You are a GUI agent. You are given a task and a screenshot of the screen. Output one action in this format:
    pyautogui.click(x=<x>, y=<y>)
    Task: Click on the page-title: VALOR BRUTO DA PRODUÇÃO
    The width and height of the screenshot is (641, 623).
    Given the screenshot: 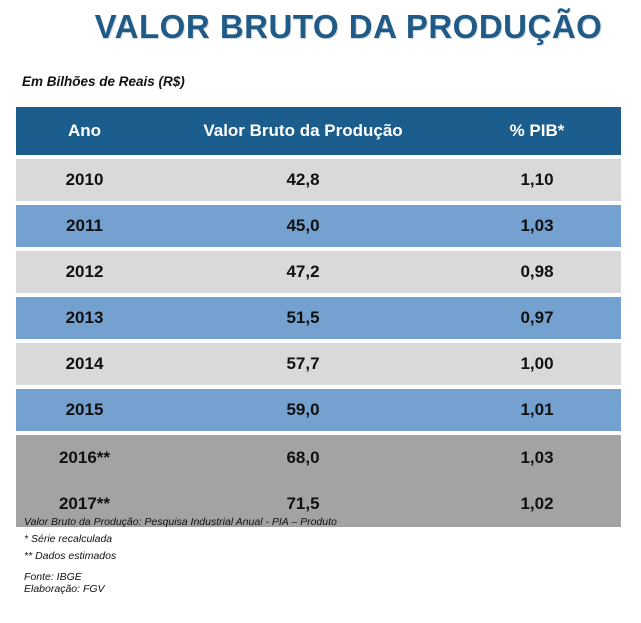 What is the action you would take?
    pyautogui.click(x=348, y=26)
    